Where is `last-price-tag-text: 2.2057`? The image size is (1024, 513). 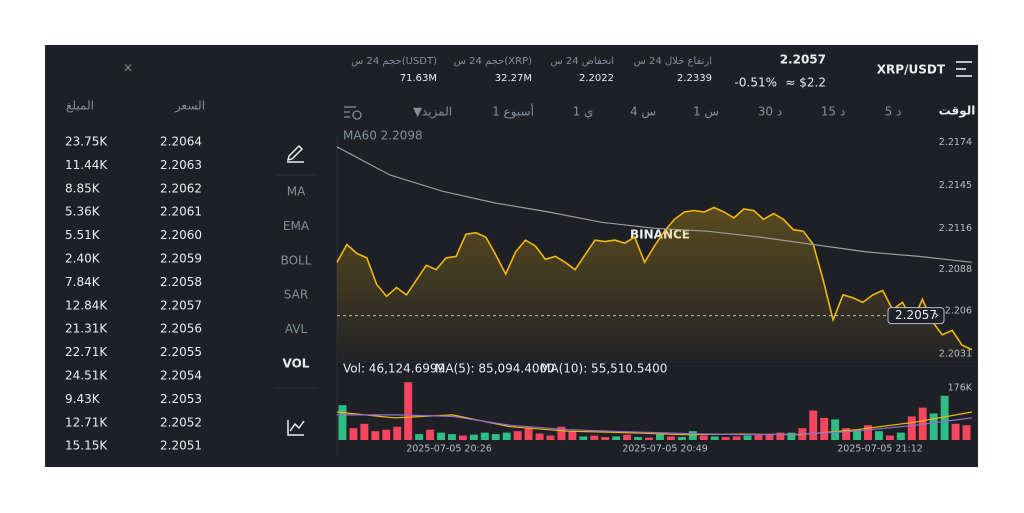
last-price-tag-text: 2.2057 is located at coordinates (916, 315).